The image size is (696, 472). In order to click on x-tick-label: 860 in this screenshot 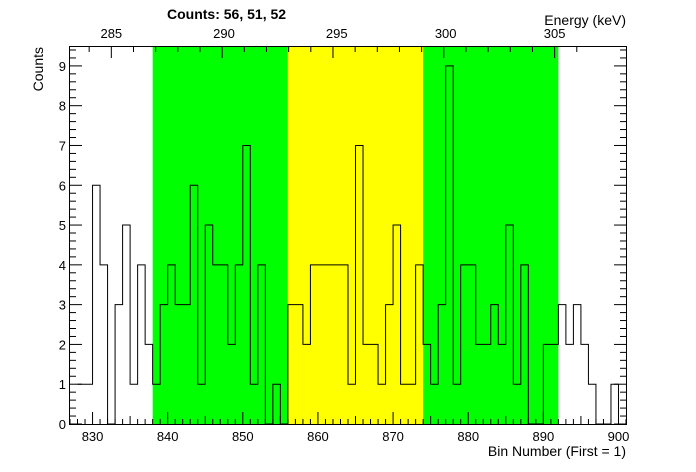, I will do `click(318, 436)`.